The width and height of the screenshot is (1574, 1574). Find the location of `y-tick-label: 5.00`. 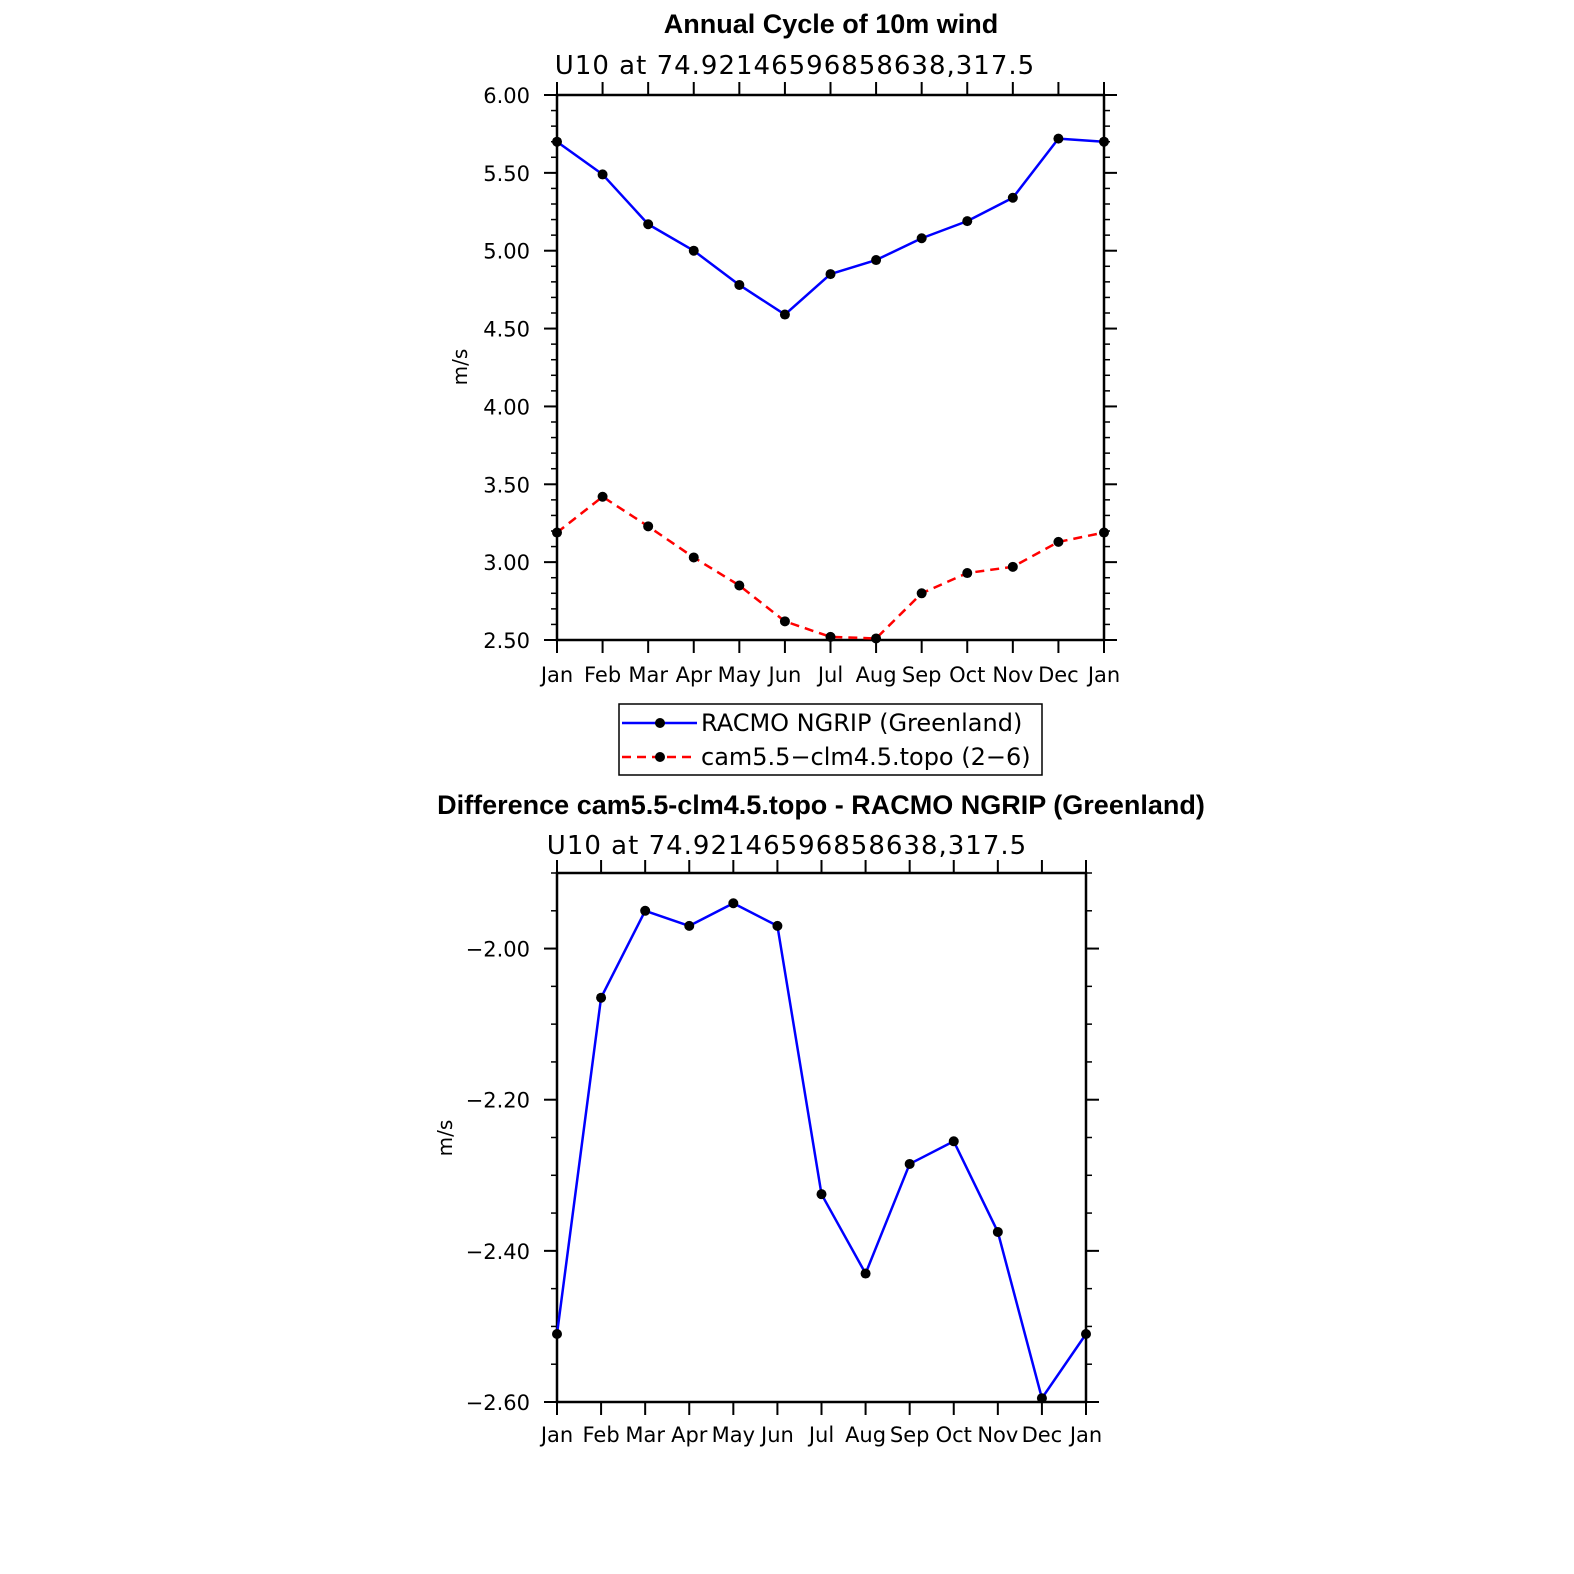

y-tick-label: 5.00 is located at coordinates (506, 252).